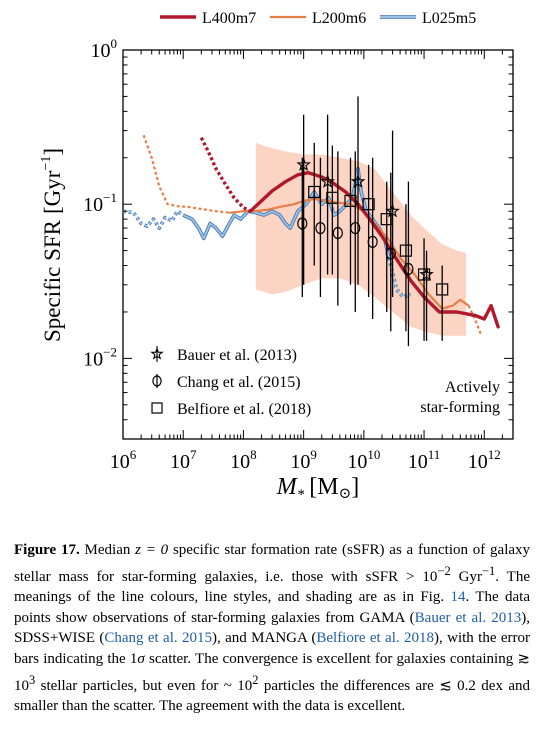  I want to click on legend-label-observation: Bauer et al. (2013), so click(237, 355).